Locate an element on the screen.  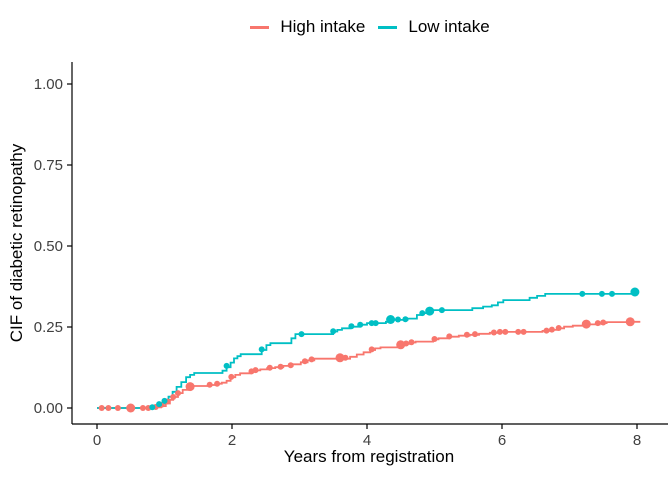
legend-label-high-intake: High intake is located at coordinates (323, 26).